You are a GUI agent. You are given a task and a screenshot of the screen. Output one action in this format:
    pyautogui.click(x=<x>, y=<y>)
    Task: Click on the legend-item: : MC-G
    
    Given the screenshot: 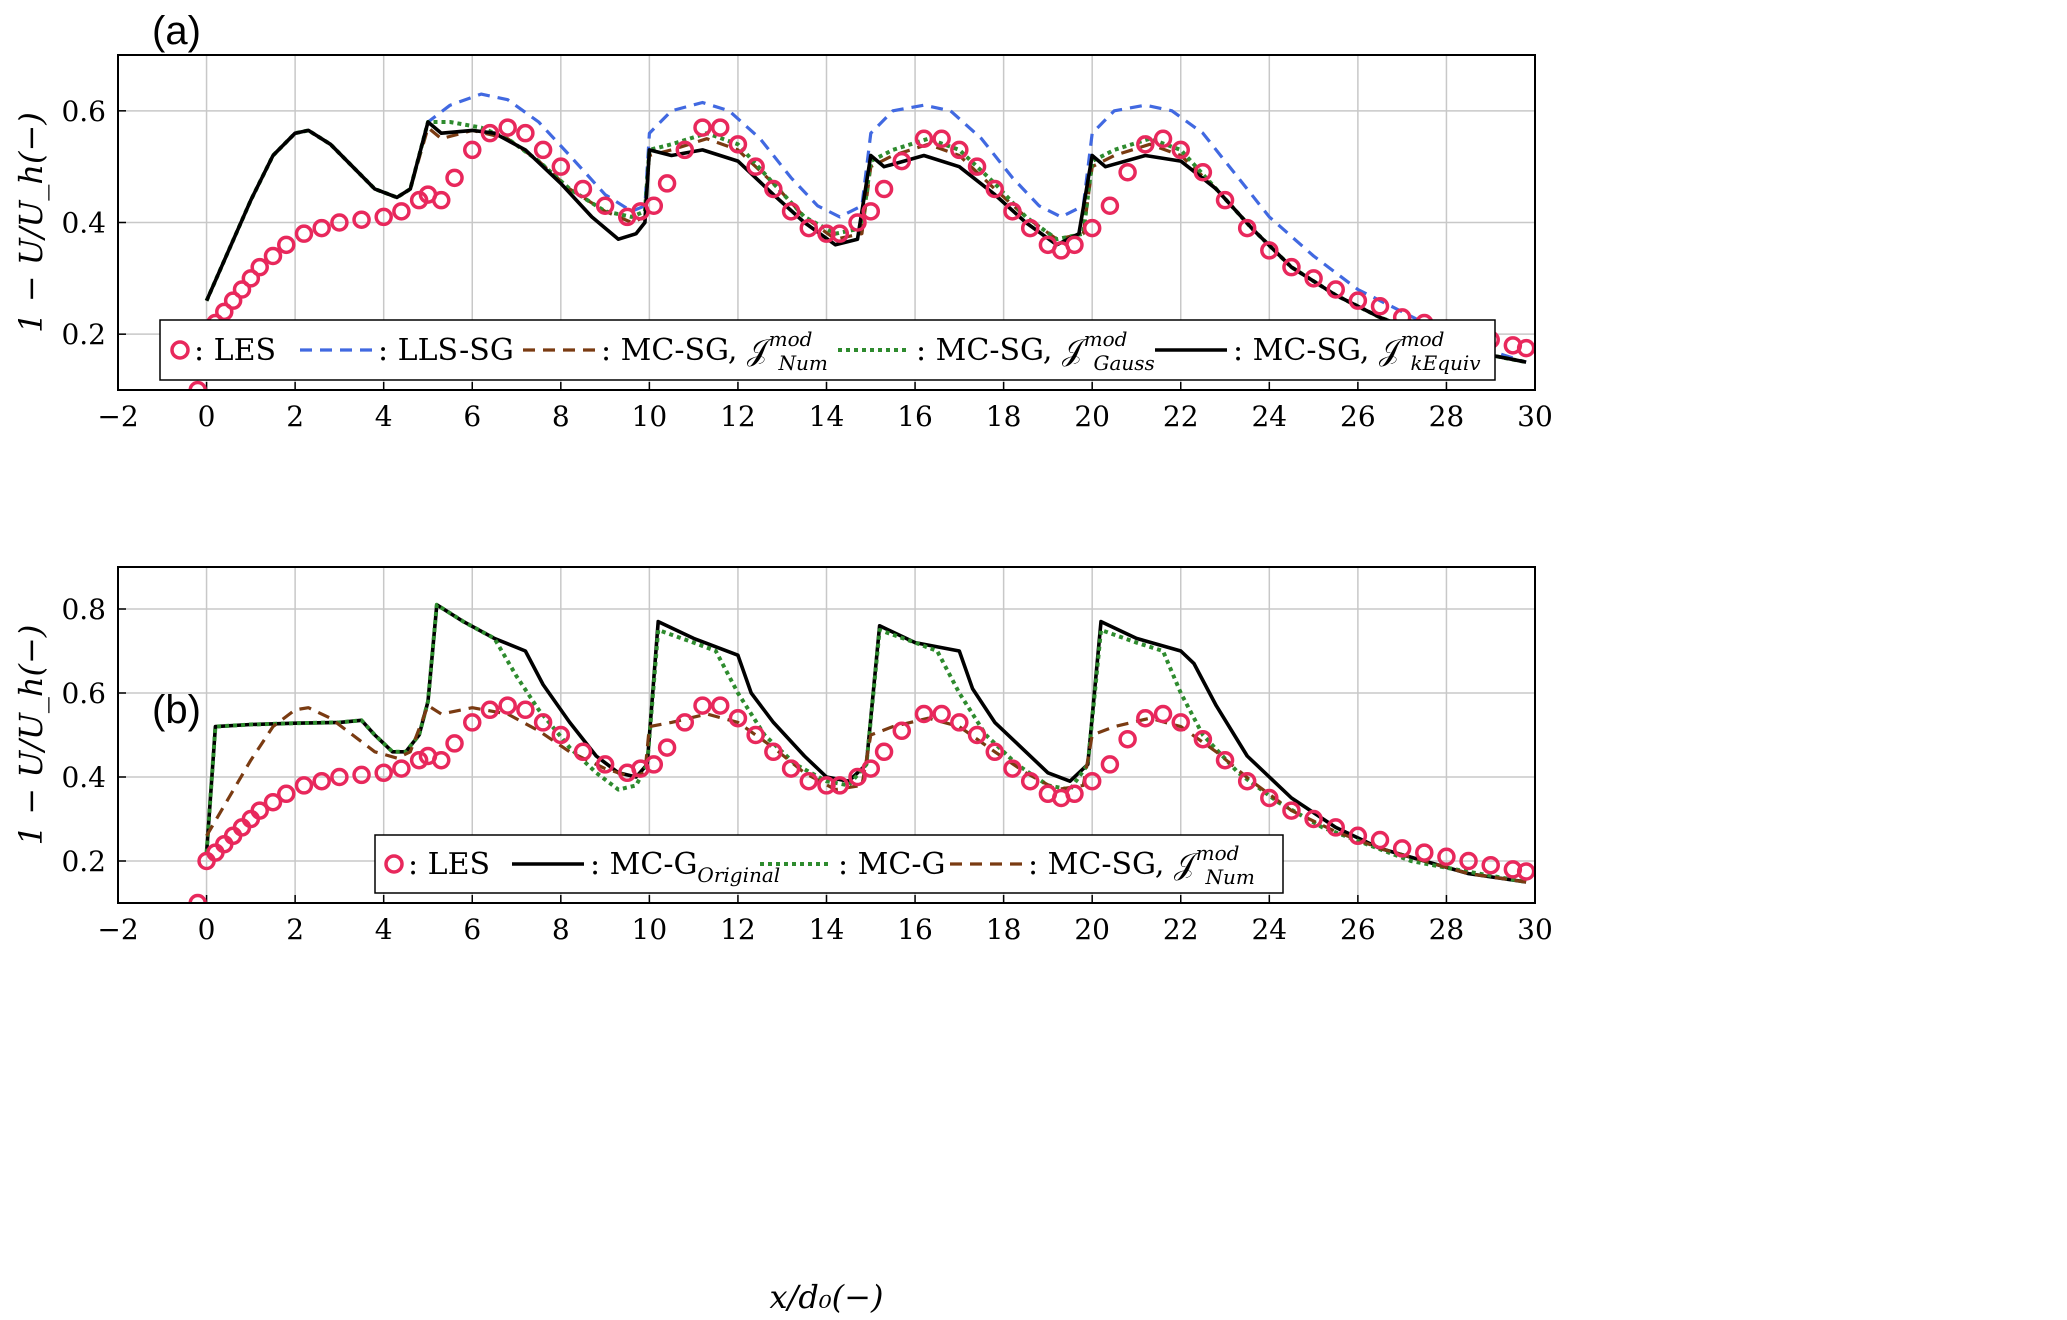 What is the action you would take?
    pyautogui.click(x=852, y=864)
    